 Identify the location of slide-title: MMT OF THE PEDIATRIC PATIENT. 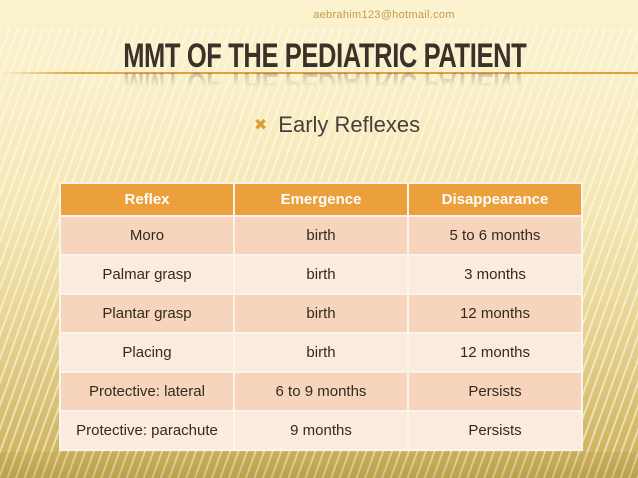
(319, 56).